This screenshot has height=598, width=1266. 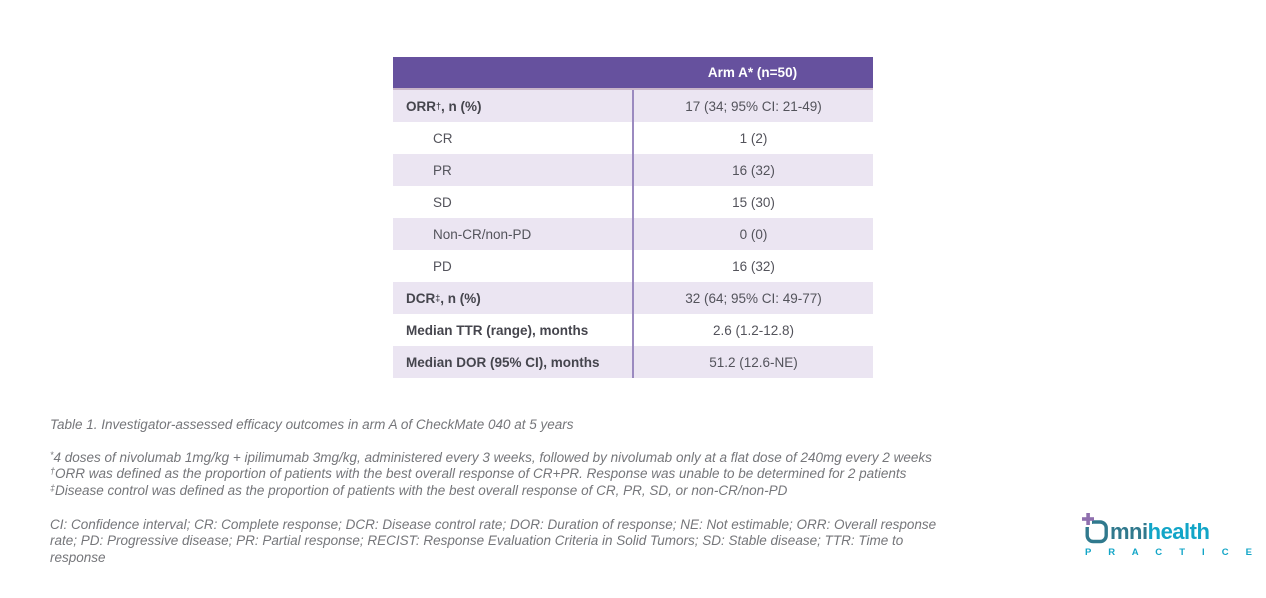 I want to click on row-label-text: PD, so click(x=442, y=266).